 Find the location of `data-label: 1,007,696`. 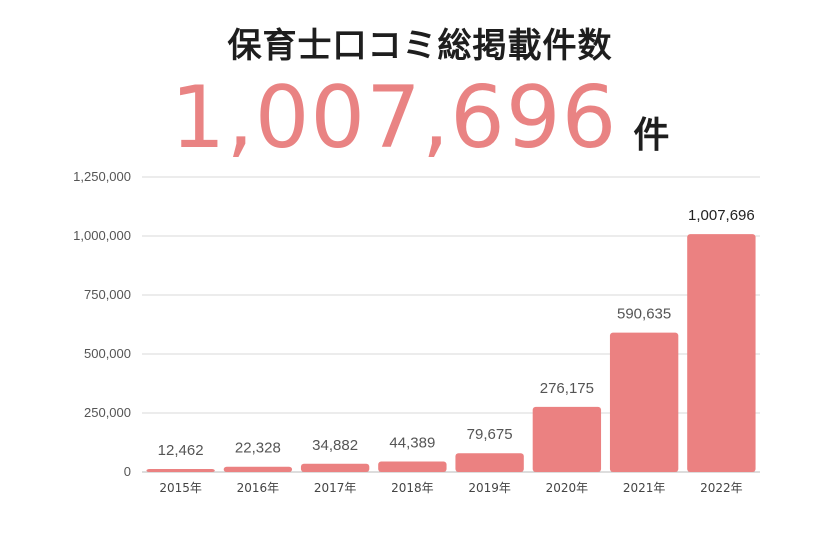

data-label: 1,007,696 is located at coordinates (721, 215).